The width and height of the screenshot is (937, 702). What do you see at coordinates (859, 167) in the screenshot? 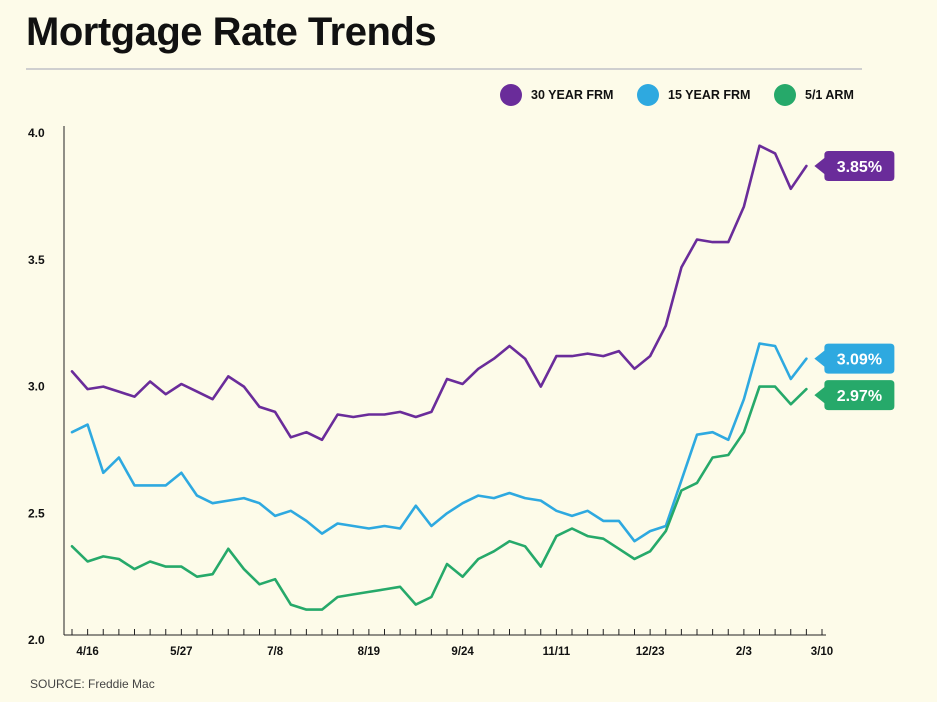
I see `callout-value-1: 3.85%` at bounding box center [859, 167].